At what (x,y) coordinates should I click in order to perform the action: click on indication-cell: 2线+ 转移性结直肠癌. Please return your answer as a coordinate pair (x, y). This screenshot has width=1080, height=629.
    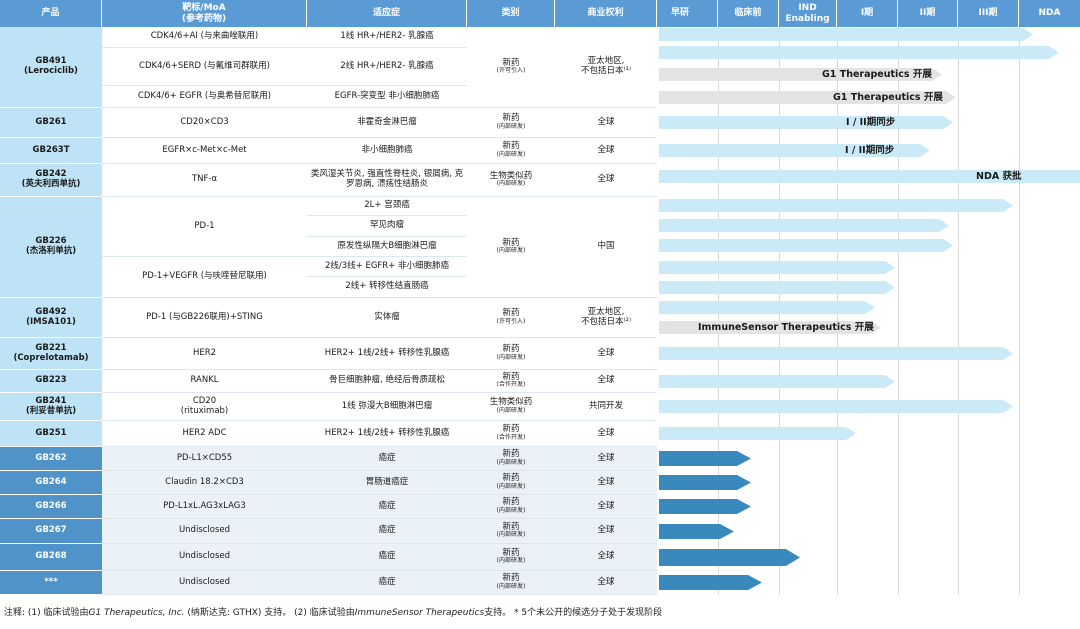
    Looking at the image, I should click on (387, 287).